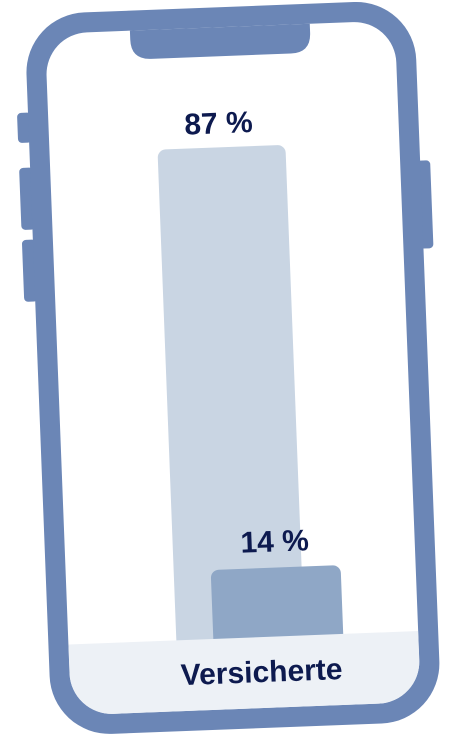 The width and height of the screenshot is (450, 741). What do you see at coordinates (24, 127) in the screenshot?
I see `side-button-top` at bounding box center [24, 127].